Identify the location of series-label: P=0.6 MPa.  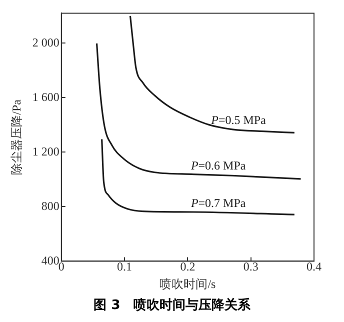
(218, 165).